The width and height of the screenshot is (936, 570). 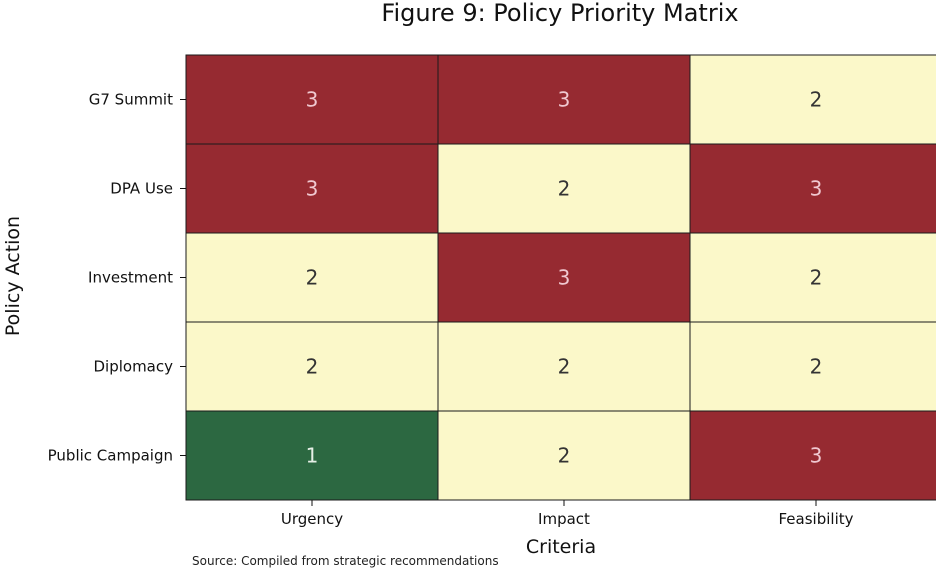 What do you see at coordinates (559, 13) in the screenshot?
I see `chart-title: Figure 9: Policy Priority Matrix` at bounding box center [559, 13].